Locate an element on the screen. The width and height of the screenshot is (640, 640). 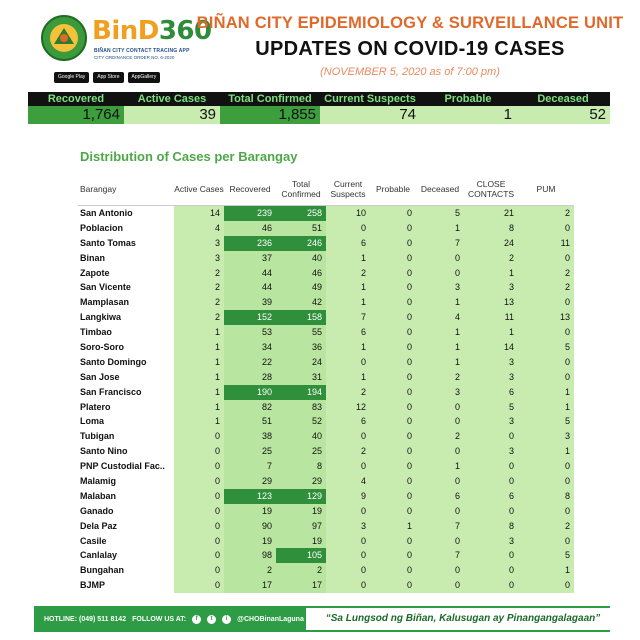
cell-total-confirmed: 105 is located at coordinates (301, 556).